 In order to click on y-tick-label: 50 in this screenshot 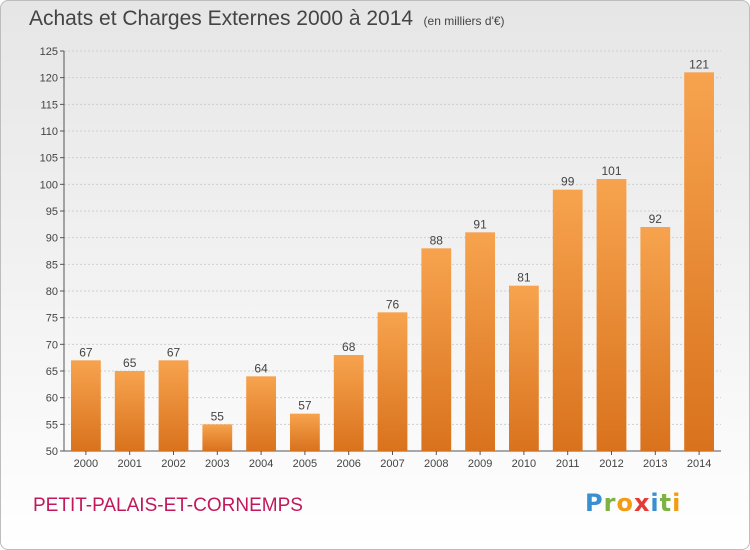, I will do `click(52, 452)`.